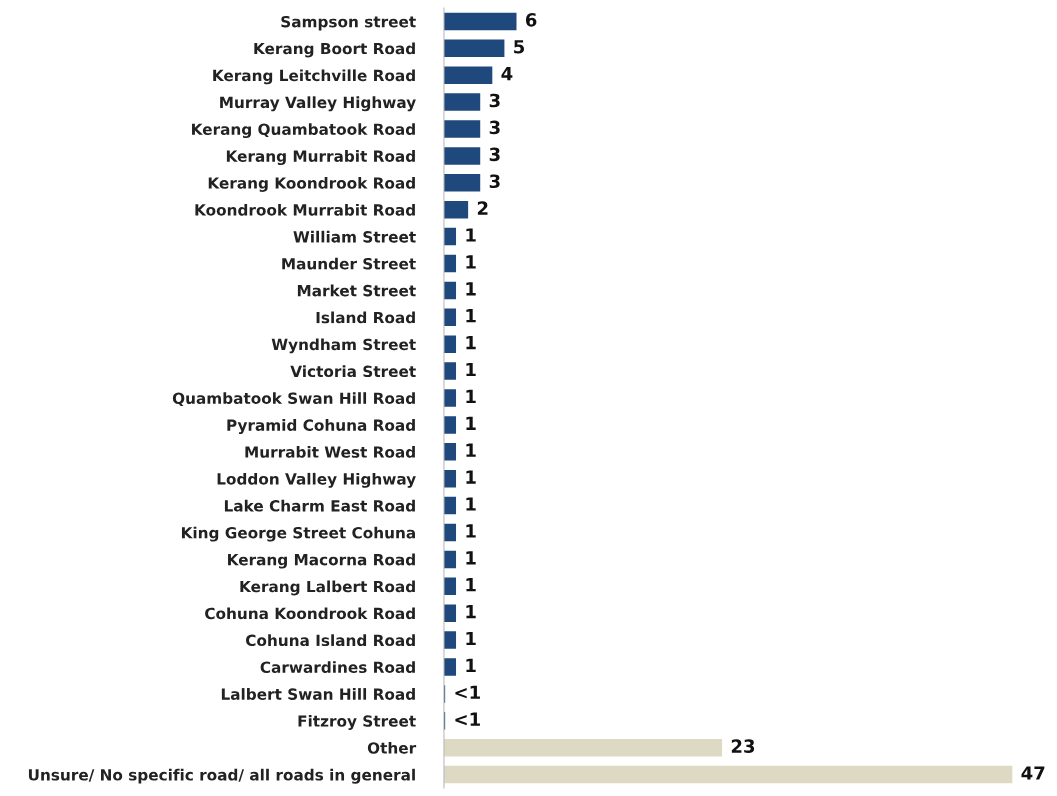 Image resolution: width=1057 pixels, height=796 pixels. I want to click on y-tick-label: Carwardines Road, so click(337, 667).